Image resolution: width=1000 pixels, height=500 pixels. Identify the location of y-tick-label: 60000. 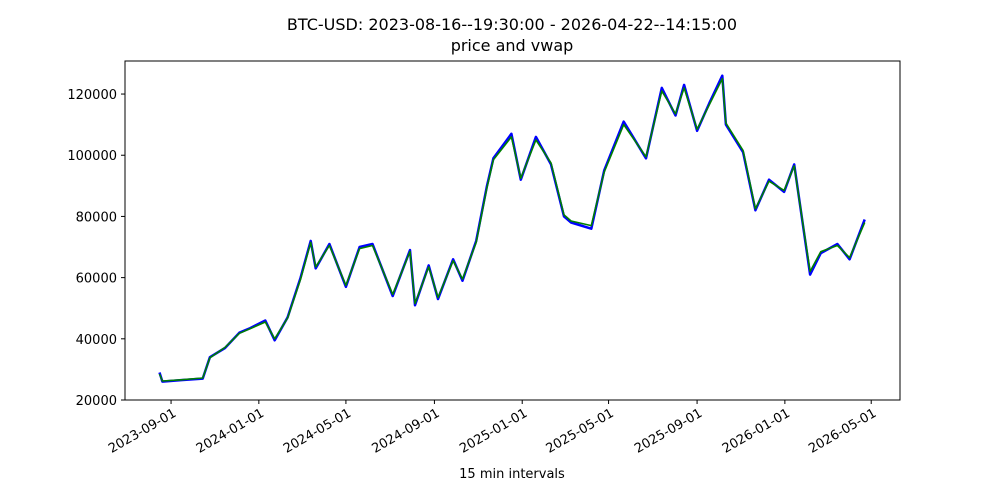
(96, 279).